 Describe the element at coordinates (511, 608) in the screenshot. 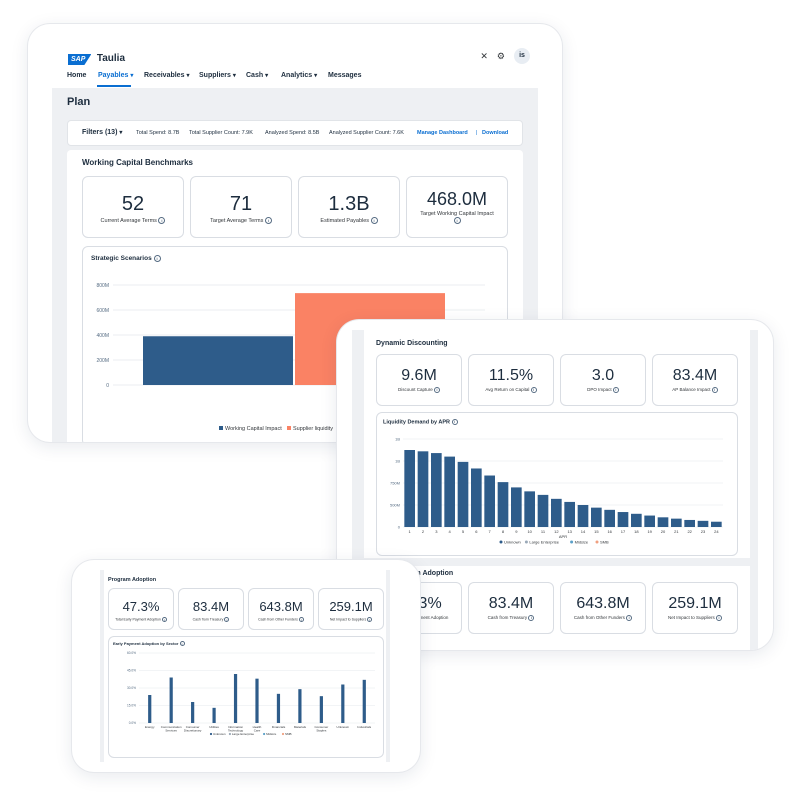

I see `kpi-mid-treasury: 83.4M Cash from Treasury i` at that location.